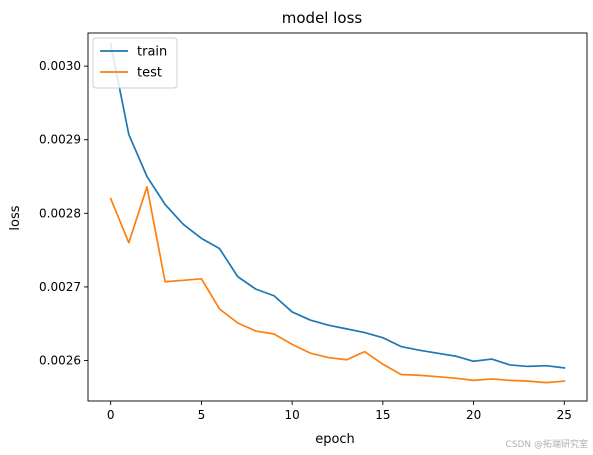 This screenshot has height=455, width=593. What do you see at coordinates (322, 18) in the screenshot?
I see `chart-title: model loss` at bounding box center [322, 18].